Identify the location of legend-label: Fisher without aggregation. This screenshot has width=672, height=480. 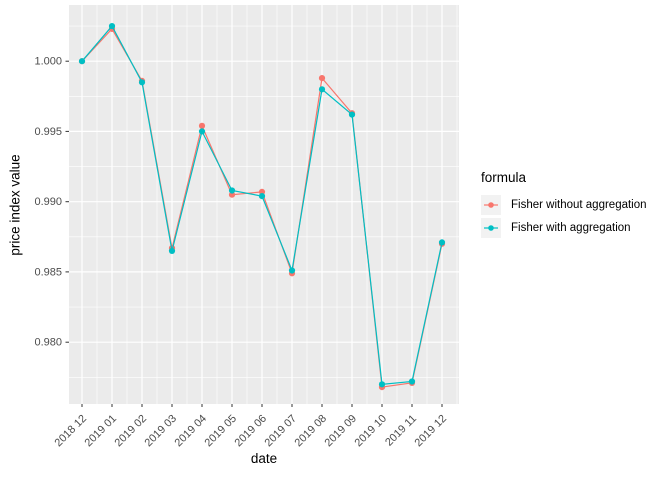
(579, 205).